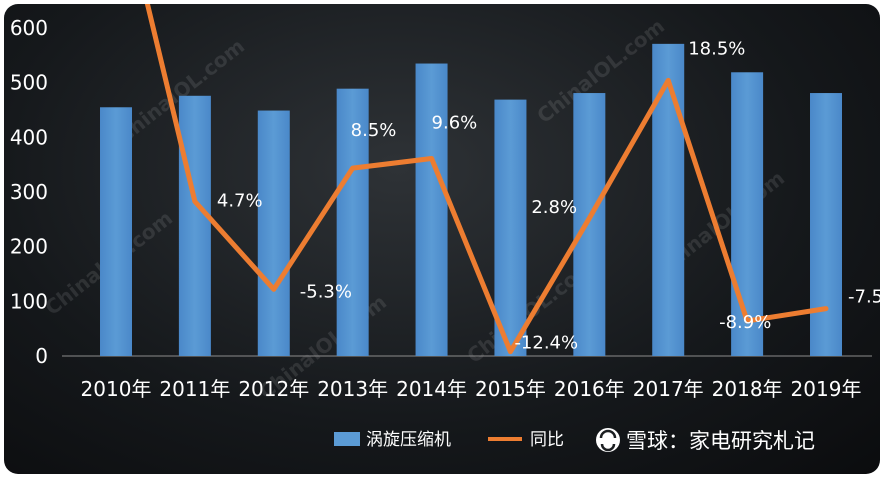 Image resolution: width=884 pixels, height=478 pixels. What do you see at coordinates (374, 130) in the screenshot?
I see `yoy-label-2013年: 8.5%` at bounding box center [374, 130].